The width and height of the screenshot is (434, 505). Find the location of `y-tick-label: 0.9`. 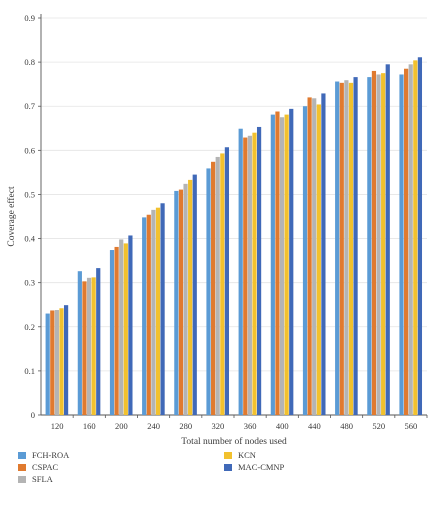

y-tick-label: 0.9 is located at coordinates (29, 18).